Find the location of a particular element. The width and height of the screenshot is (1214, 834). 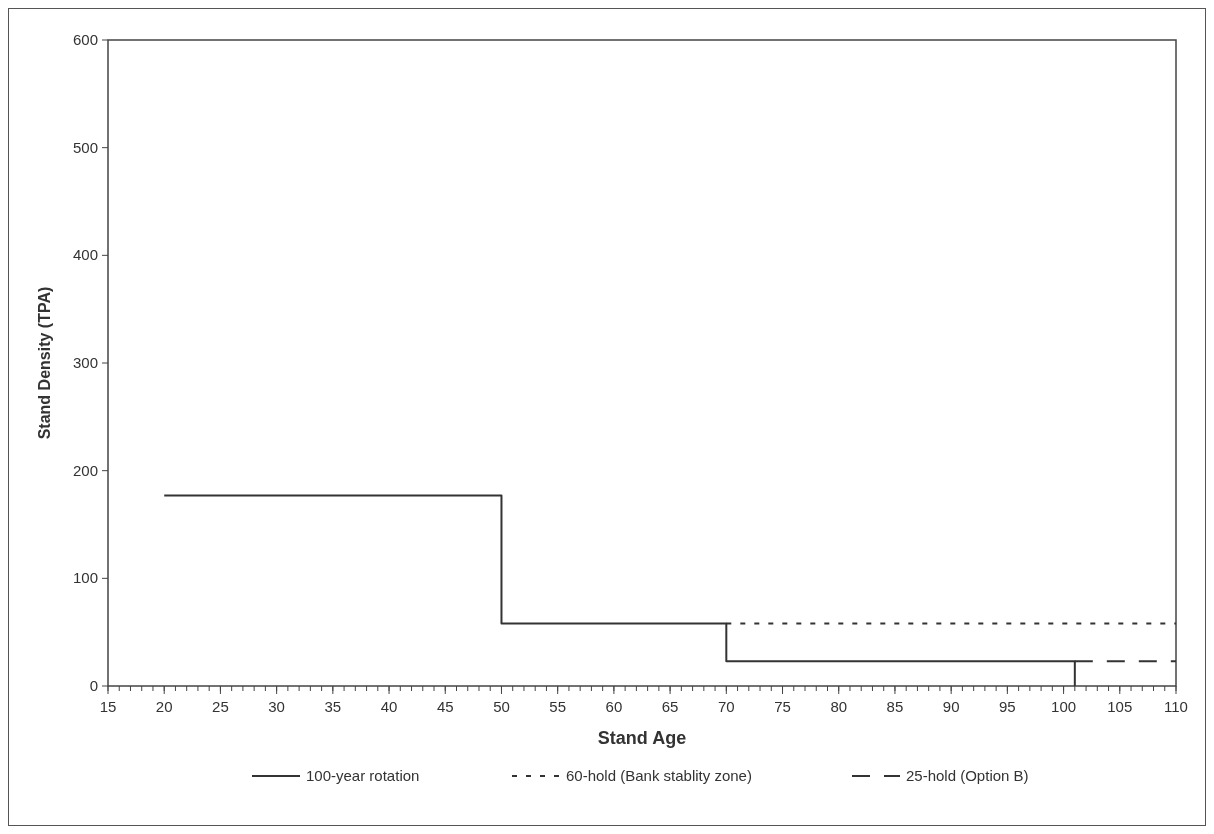

y-tick-label: 200 is located at coordinates (85, 470).